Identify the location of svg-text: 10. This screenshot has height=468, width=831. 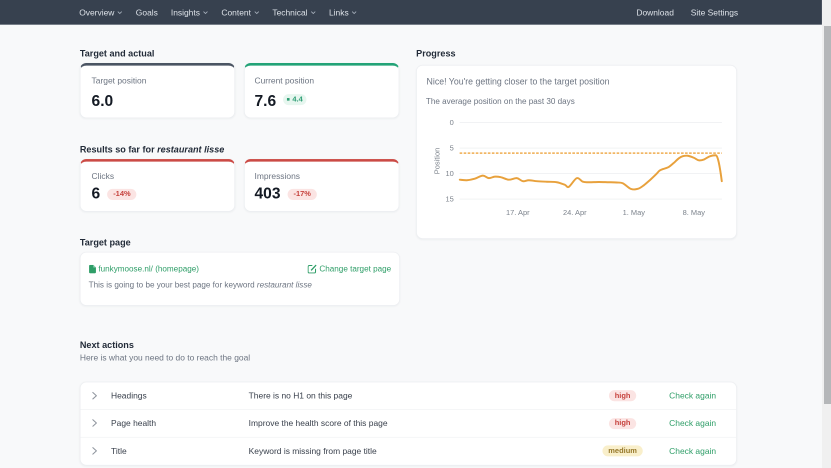
(450, 173).